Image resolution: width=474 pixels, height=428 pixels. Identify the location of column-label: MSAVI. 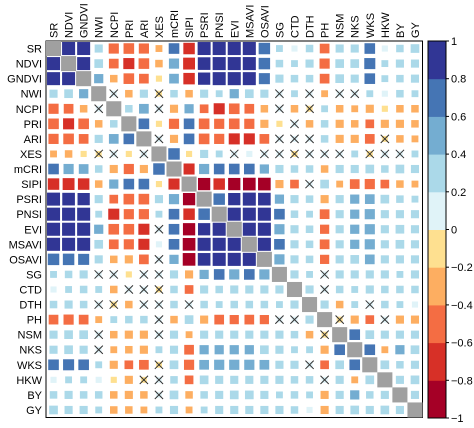
(250, 21).